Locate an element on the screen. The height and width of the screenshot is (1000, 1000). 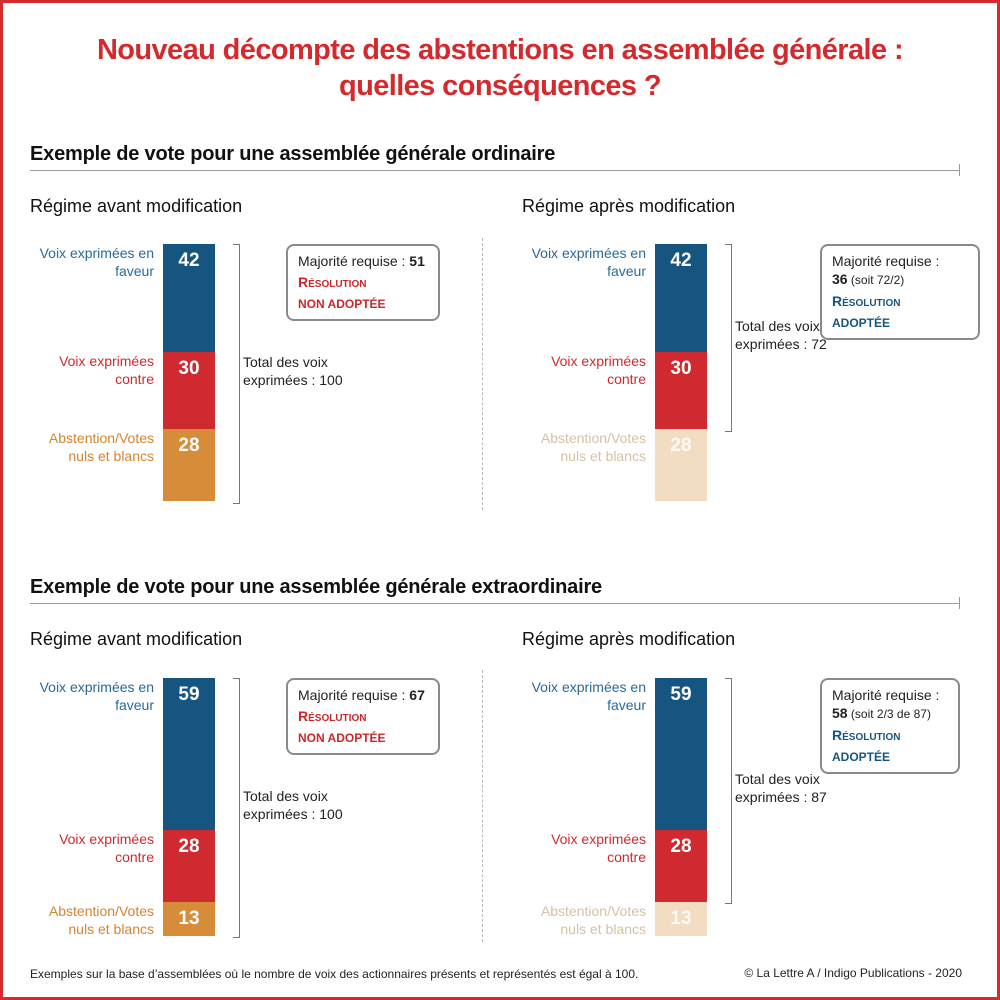
majority-line: Majorité requise : 58 (soit 2/3 de 87) is located at coordinates (890, 704).